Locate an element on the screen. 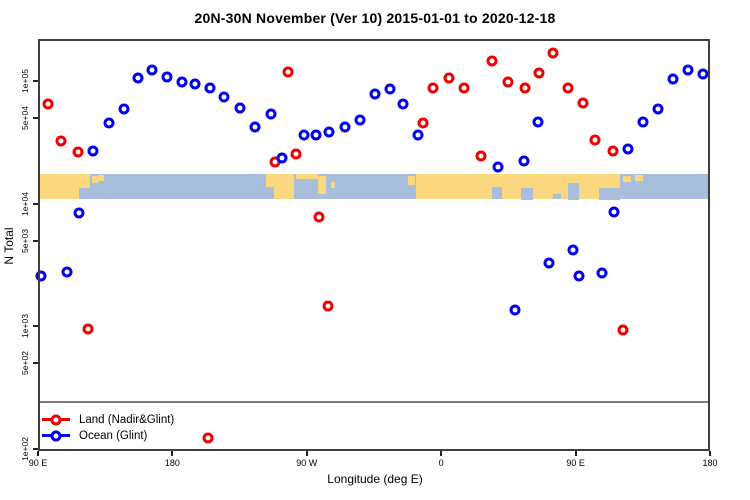  open-circle-icon is located at coordinates (56, 435).